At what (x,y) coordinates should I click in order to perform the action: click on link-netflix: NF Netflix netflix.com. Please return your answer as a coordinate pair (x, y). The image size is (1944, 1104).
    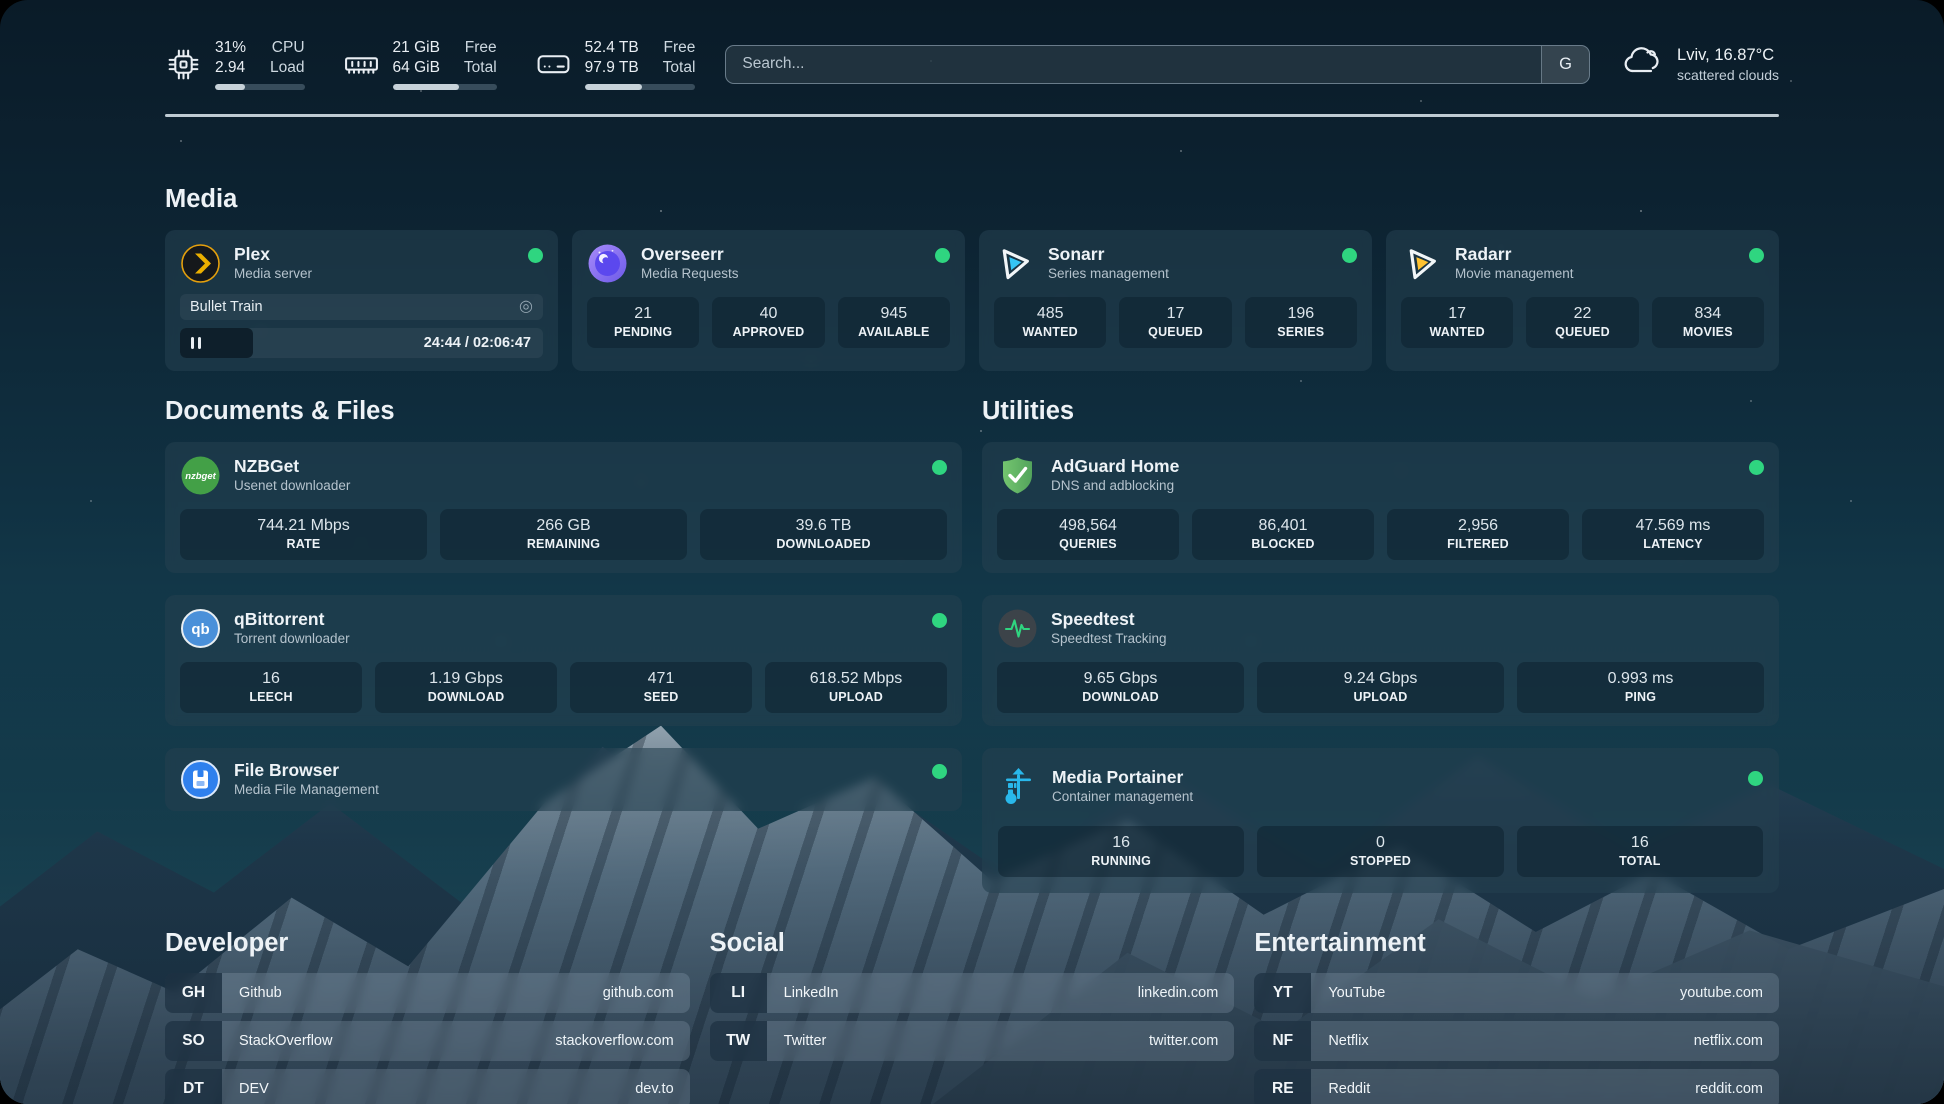
    Looking at the image, I should click on (1516, 1040).